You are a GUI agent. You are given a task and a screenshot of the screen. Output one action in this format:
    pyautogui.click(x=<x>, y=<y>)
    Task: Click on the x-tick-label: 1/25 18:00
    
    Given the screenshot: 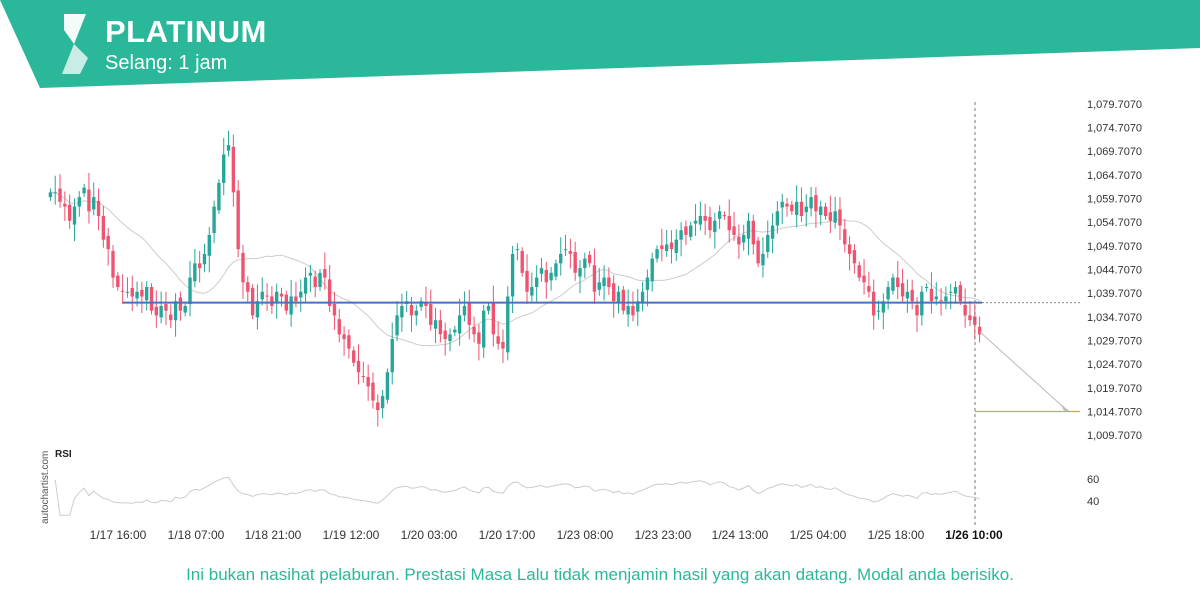 What is the action you would take?
    pyautogui.click(x=896, y=535)
    